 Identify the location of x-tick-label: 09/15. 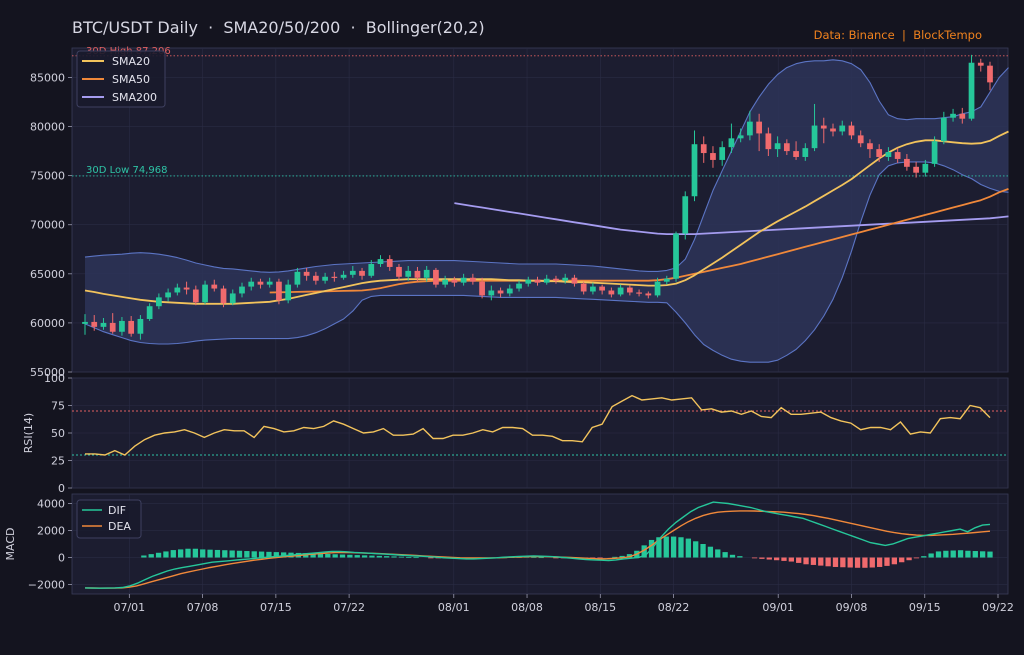
(925, 607).